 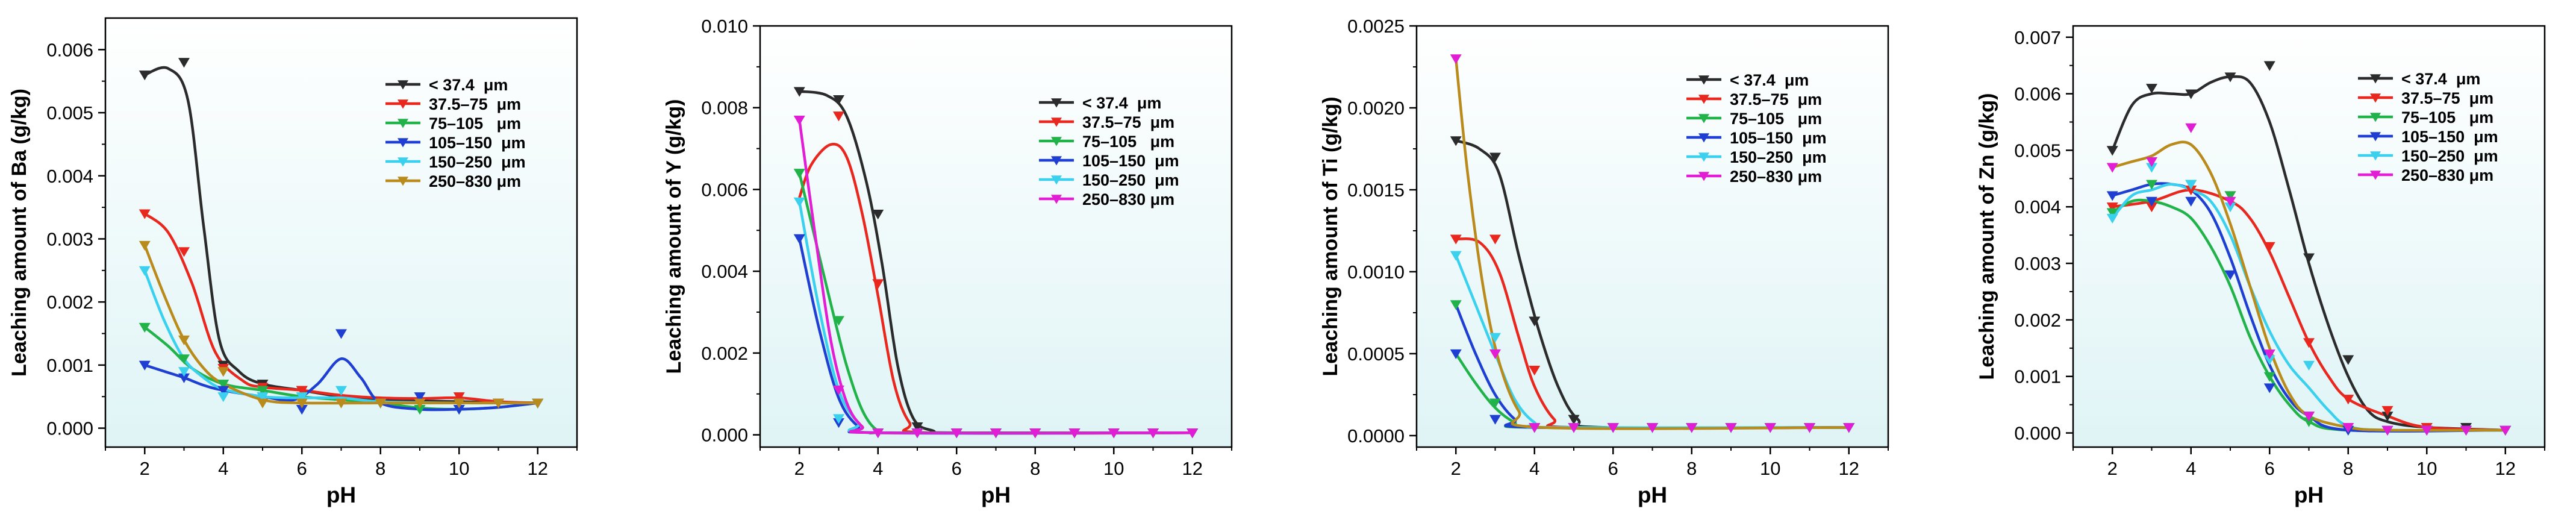 What do you see at coordinates (69, 238) in the screenshot?
I see `y-tick-label: 0.003` at bounding box center [69, 238].